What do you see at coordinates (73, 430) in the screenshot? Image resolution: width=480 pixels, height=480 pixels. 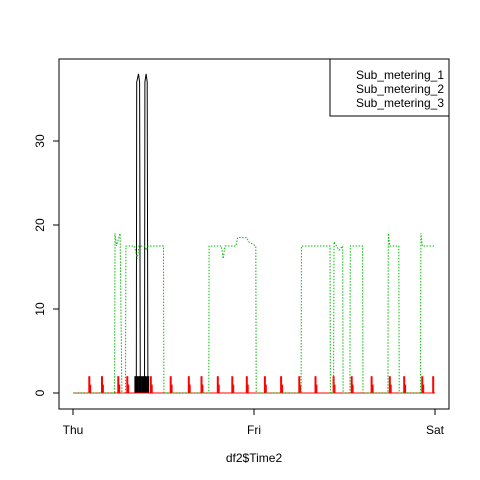 I see `x-tick-label: Thu` at bounding box center [73, 430].